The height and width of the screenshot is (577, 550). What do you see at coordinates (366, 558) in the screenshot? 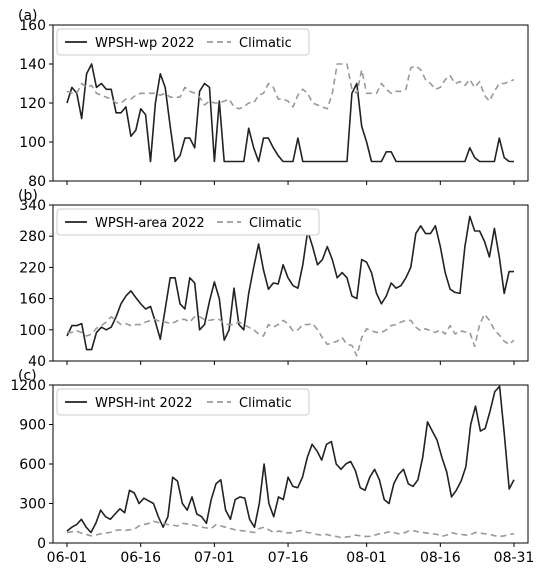
I see `x-tick-label: 08-01` at bounding box center [366, 558].